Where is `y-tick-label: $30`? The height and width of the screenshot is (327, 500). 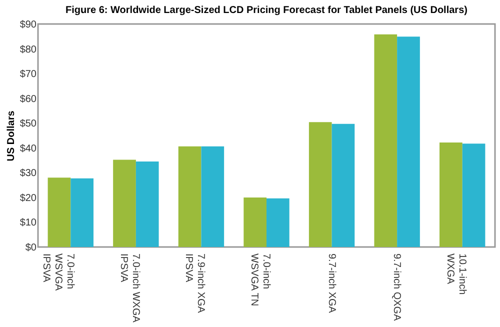
y-tick-label: $30 is located at coordinates (28, 174).